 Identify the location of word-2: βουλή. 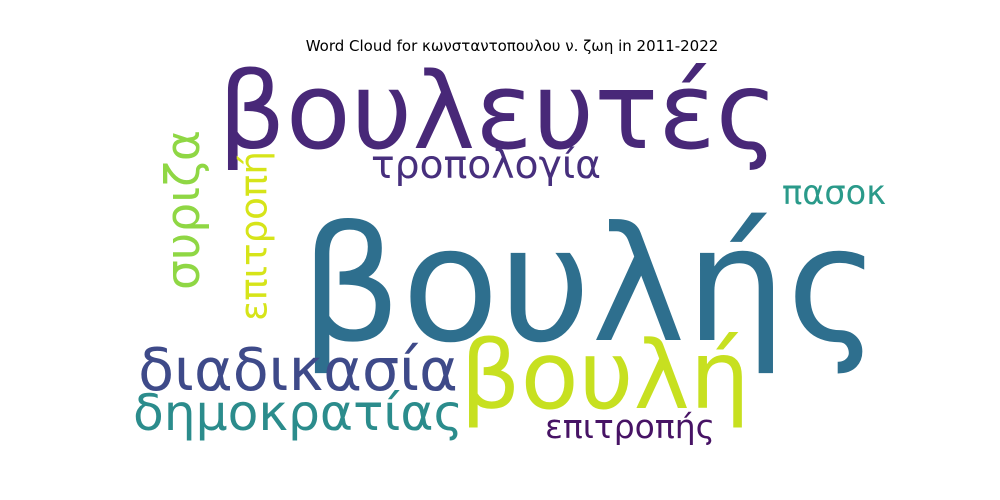
(605, 376).